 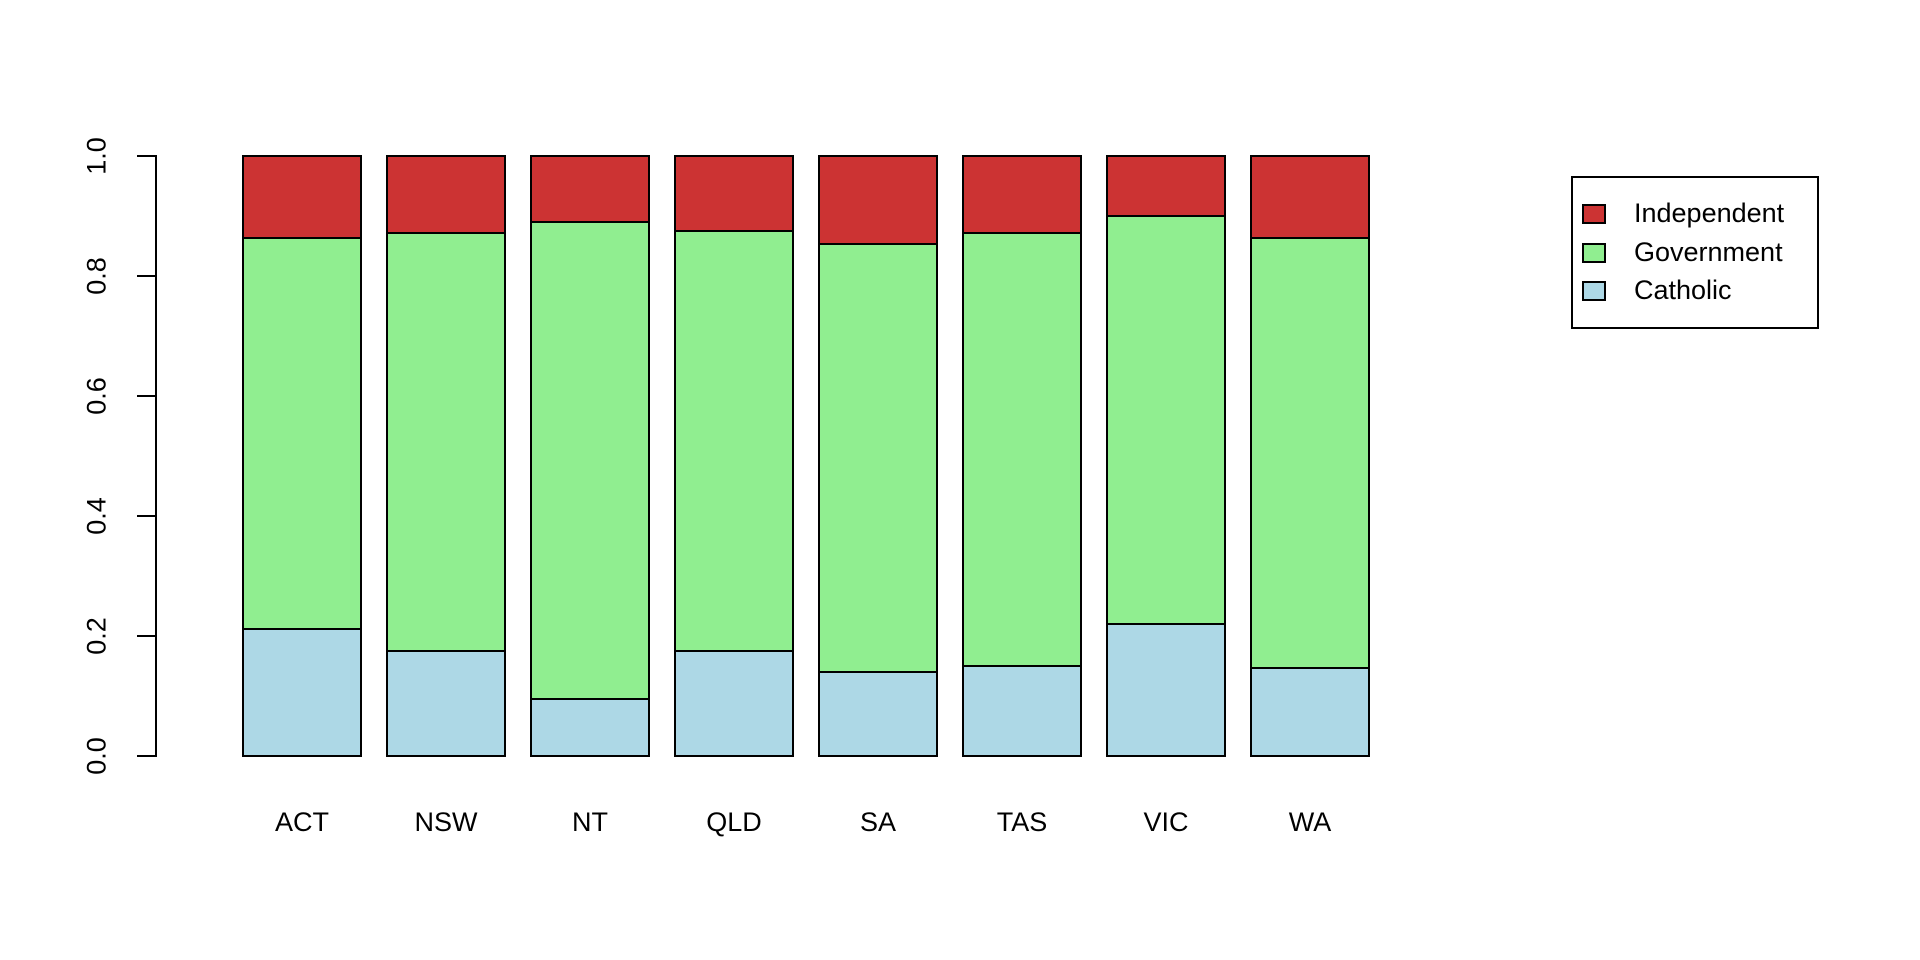 I want to click on bar-qld, so click(x=734, y=456).